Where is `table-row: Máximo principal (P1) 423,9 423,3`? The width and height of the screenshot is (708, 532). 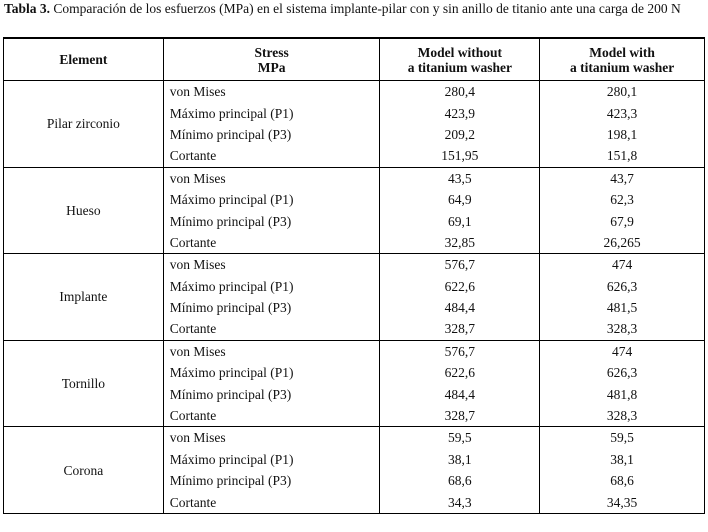
table-row: Máximo principal (P1) 423,9 423,3 is located at coordinates (354, 113).